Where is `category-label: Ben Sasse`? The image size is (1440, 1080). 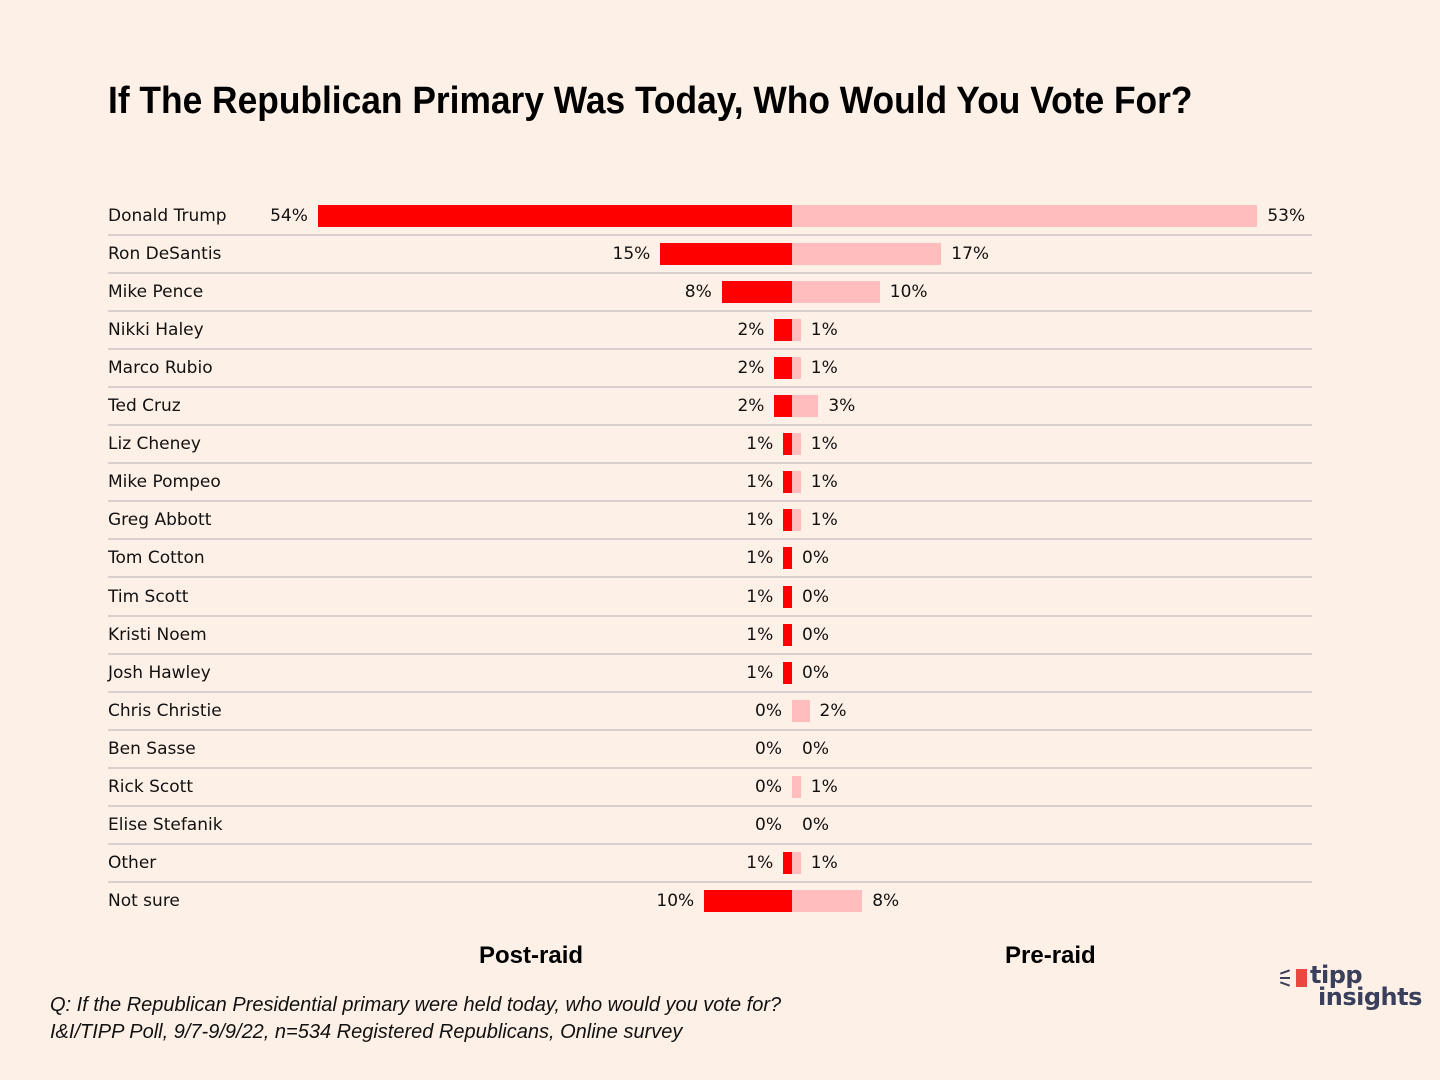
category-label: Ben Sasse is located at coordinates (152, 749).